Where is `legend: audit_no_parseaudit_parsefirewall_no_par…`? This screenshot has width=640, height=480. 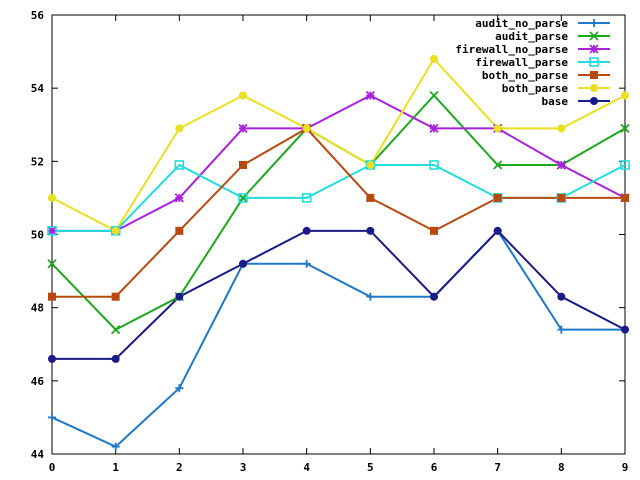
legend: audit_no_parseaudit_parsefirewall_no_par… is located at coordinates (532, 62).